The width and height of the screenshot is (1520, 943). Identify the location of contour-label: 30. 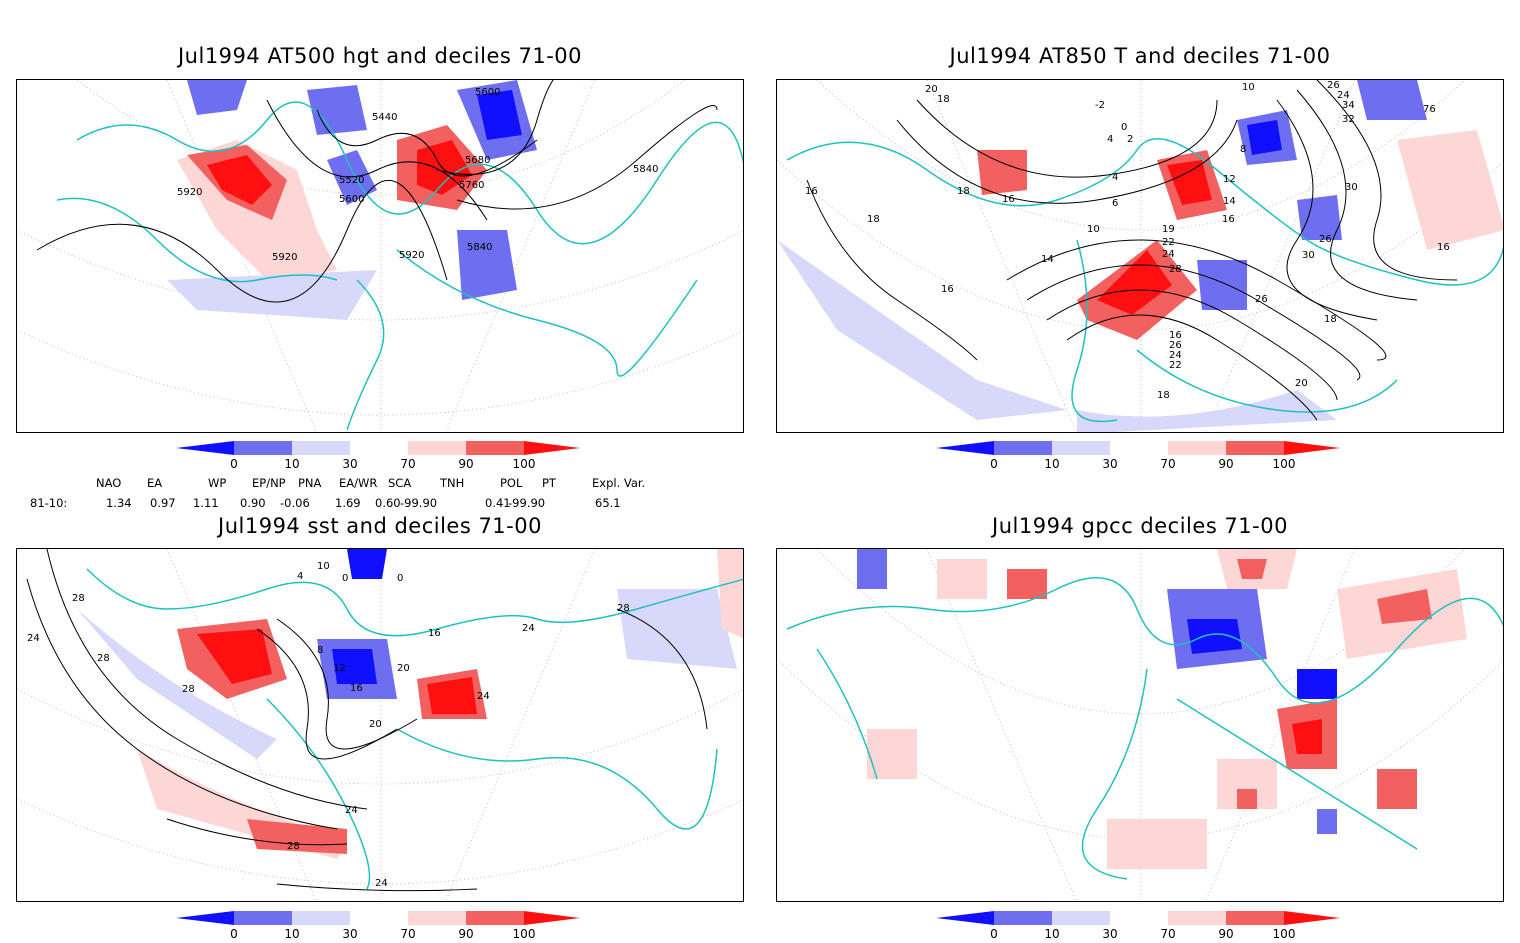
(1308, 255).